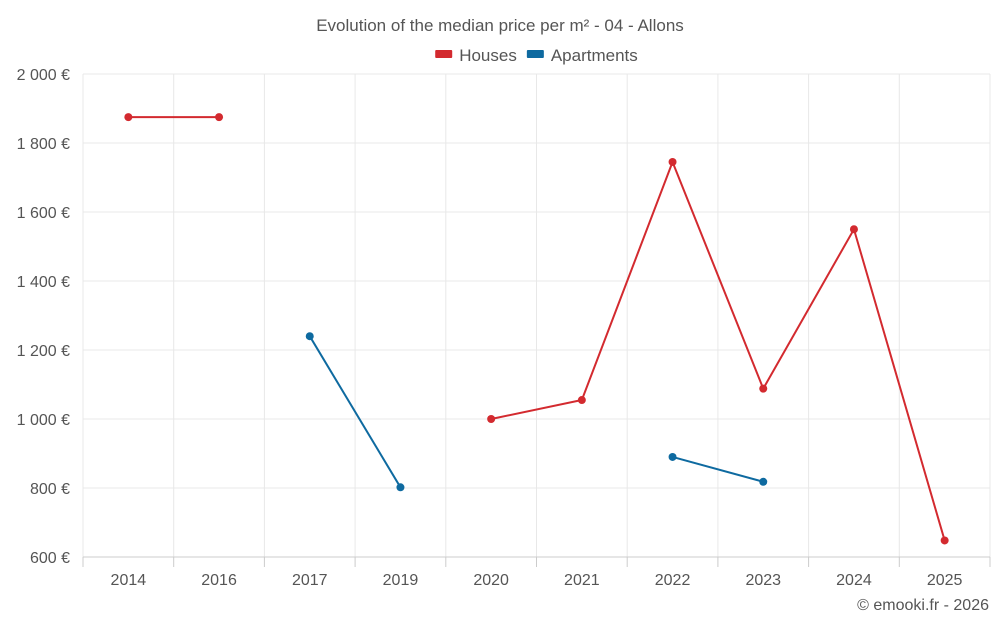  I want to click on credit-text: © emooki.fr - 2026, so click(923, 605).